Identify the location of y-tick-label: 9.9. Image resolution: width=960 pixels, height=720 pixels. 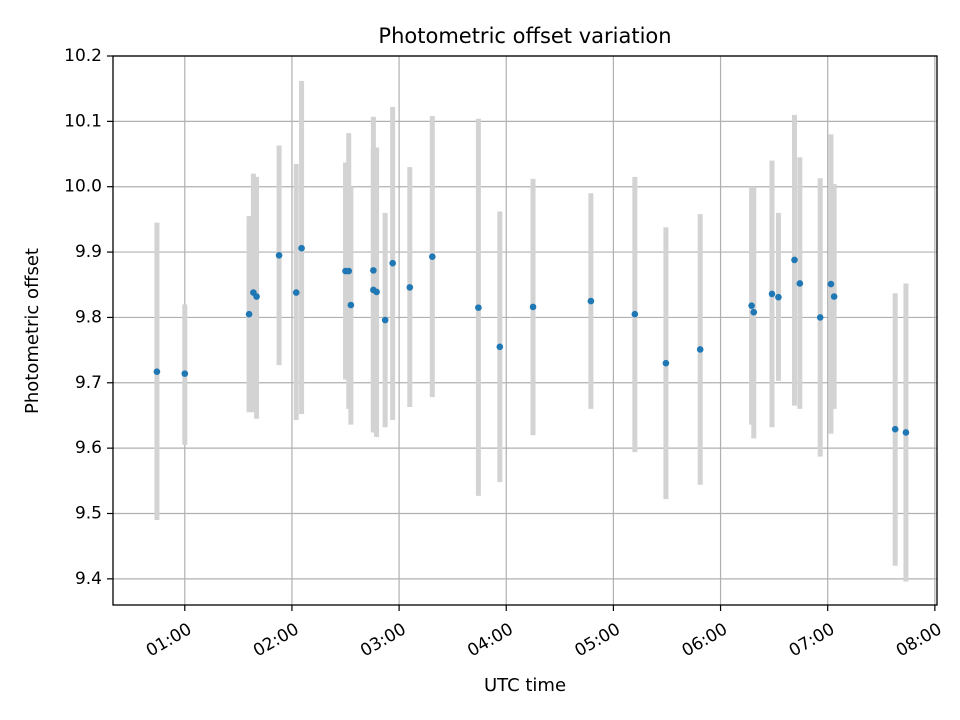
(88, 252).